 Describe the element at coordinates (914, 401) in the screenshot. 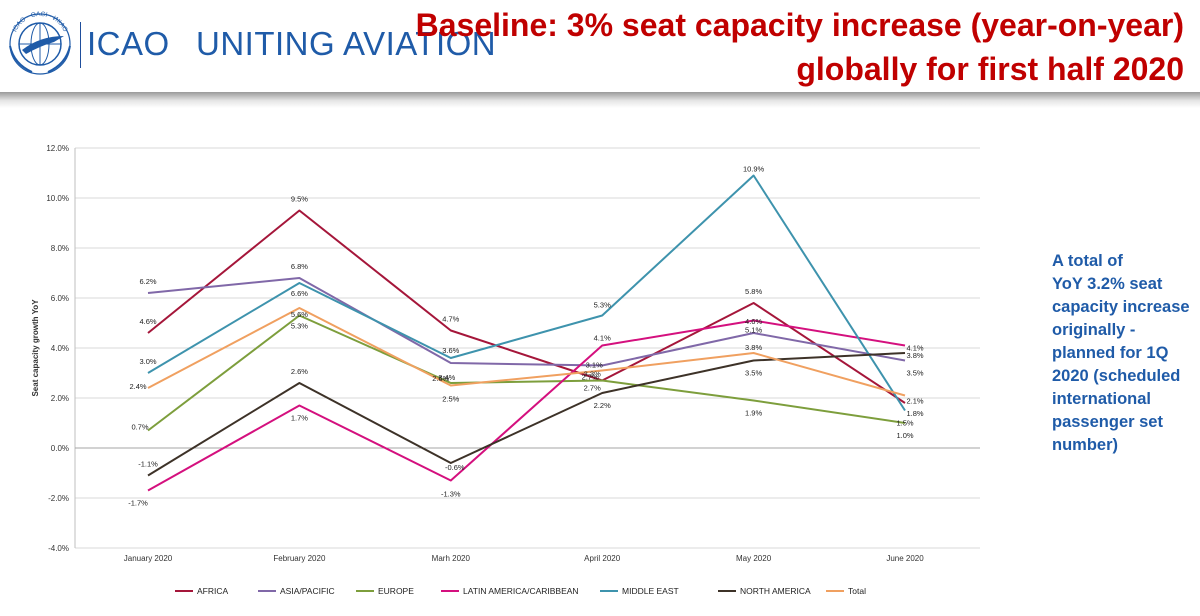

I see `data-label: 2.1%` at that location.